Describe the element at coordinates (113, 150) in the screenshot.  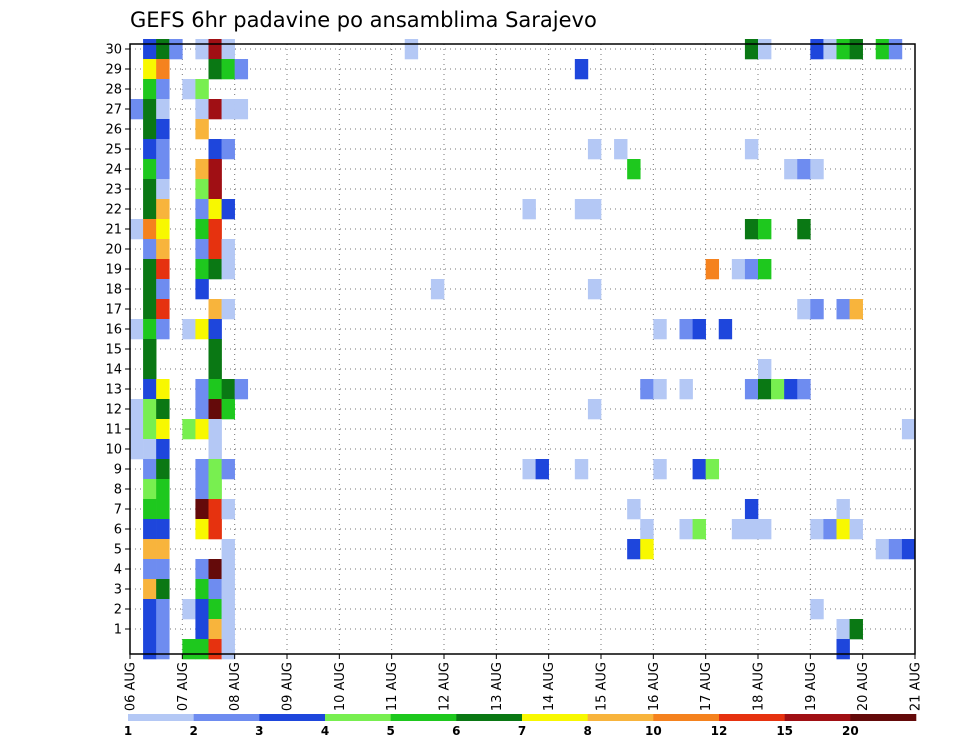
I see `y-tick-label: 25` at that location.